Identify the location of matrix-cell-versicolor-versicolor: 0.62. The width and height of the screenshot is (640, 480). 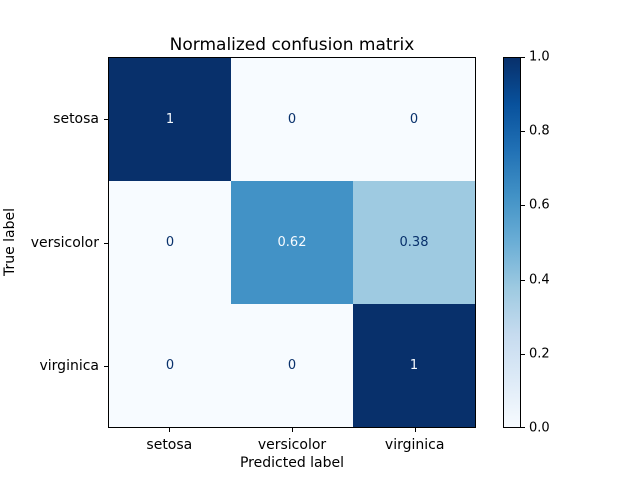
(292, 242).